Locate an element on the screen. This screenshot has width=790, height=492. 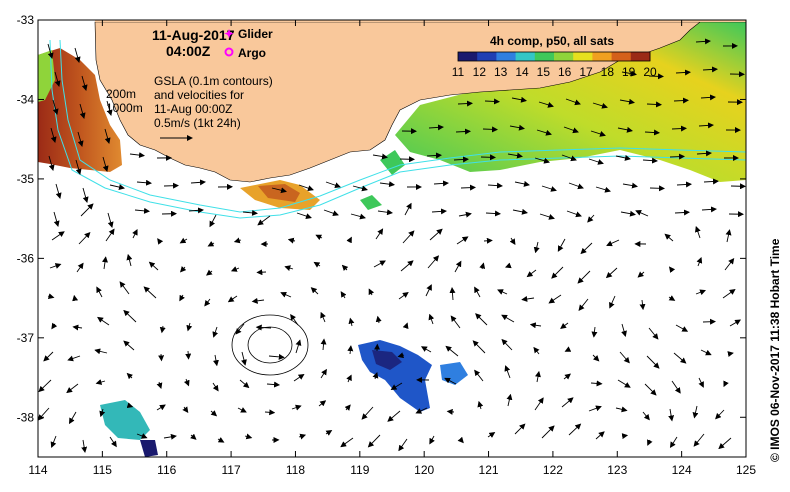
x-tick-label: 125 is located at coordinates (746, 470).